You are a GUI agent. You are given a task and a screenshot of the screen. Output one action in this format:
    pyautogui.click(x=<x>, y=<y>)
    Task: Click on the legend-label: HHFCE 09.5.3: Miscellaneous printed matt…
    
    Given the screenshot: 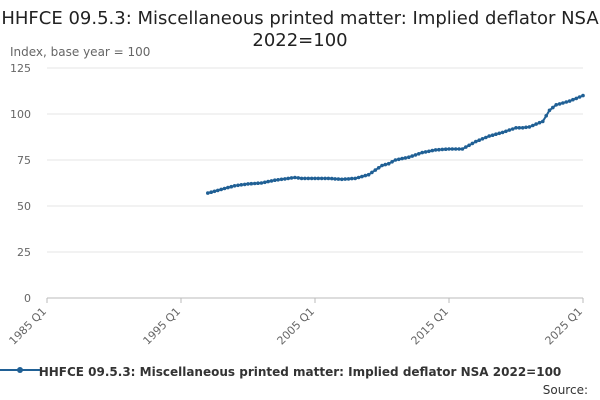 What is the action you would take?
    pyautogui.click(x=300, y=372)
    